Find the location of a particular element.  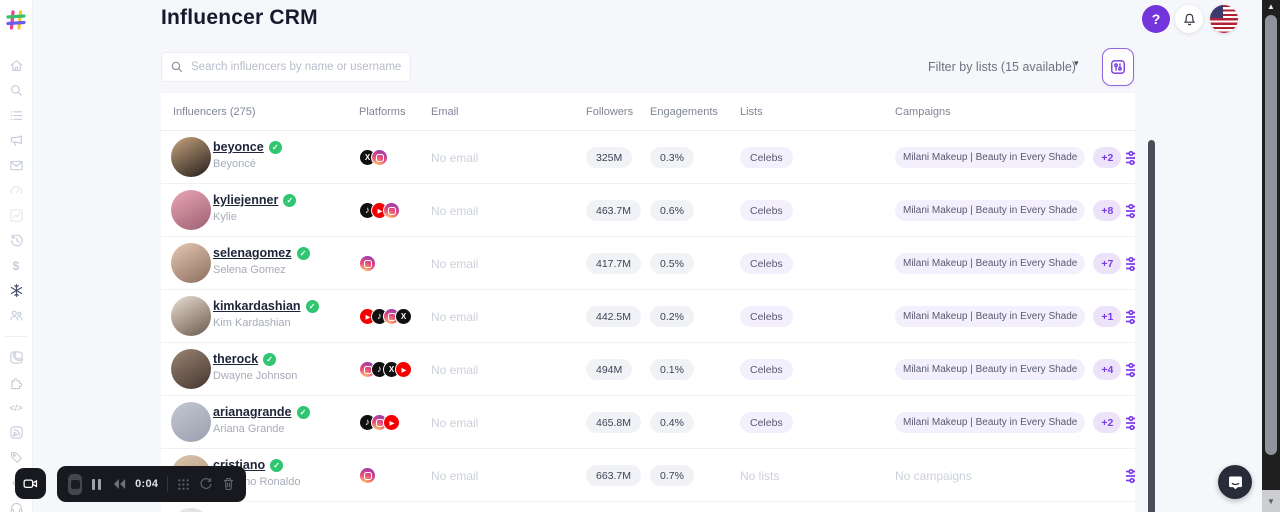

sidebar-item-snowflake is located at coordinates (16, 290).